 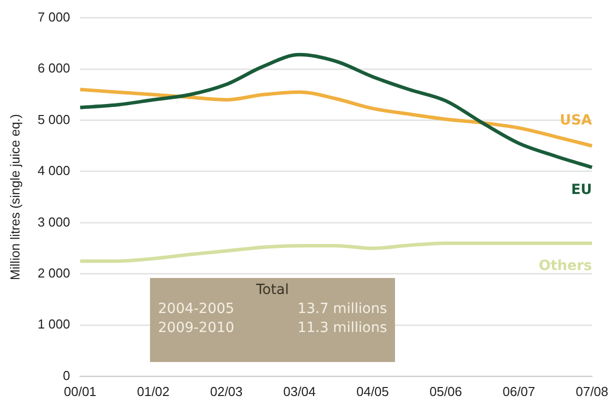 What do you see at coordinates (581, 190) in the screenshot?
I see `series-label: EU` at bounding box center [581, 190].